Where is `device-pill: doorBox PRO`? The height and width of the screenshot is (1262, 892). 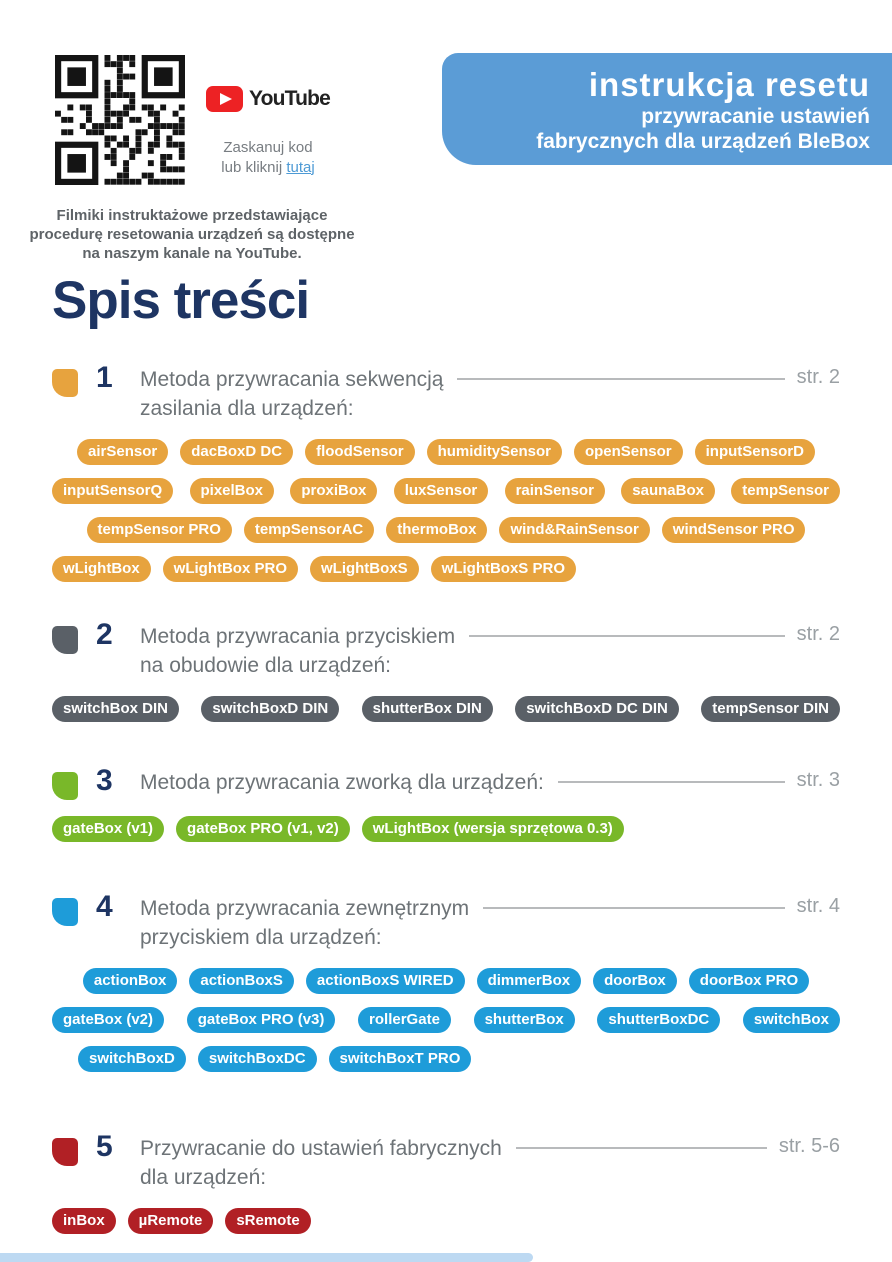 device-pill: doorBox PRO is located at coordinates (749, 981).